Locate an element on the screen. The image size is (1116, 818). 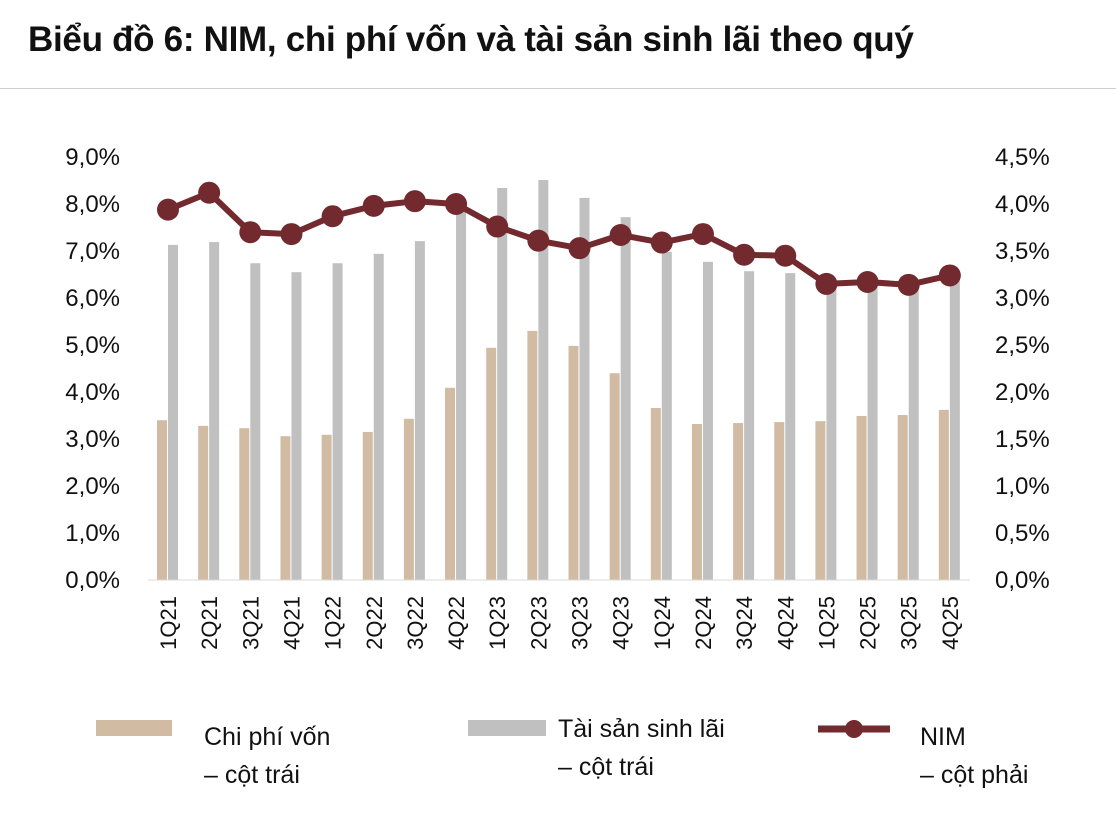
x-axis-tick: 4Q25 is located at coordinates (950, 623).